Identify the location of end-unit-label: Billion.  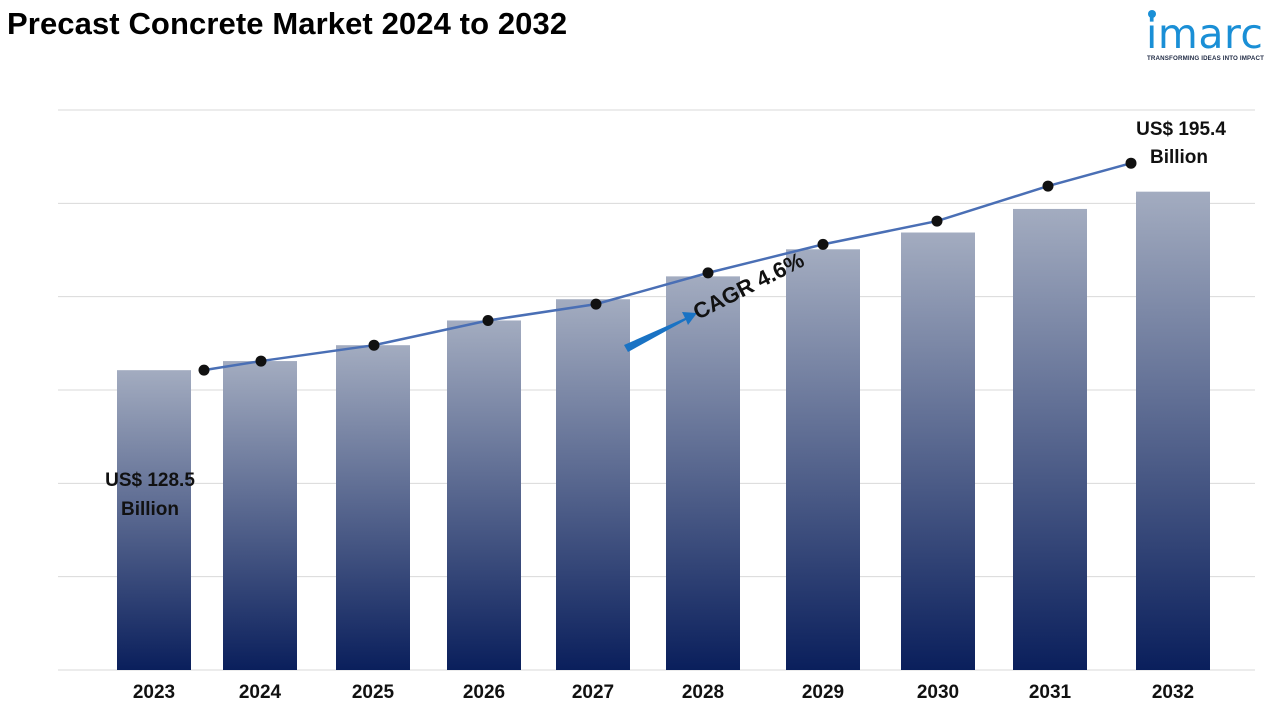
(1179, 157).